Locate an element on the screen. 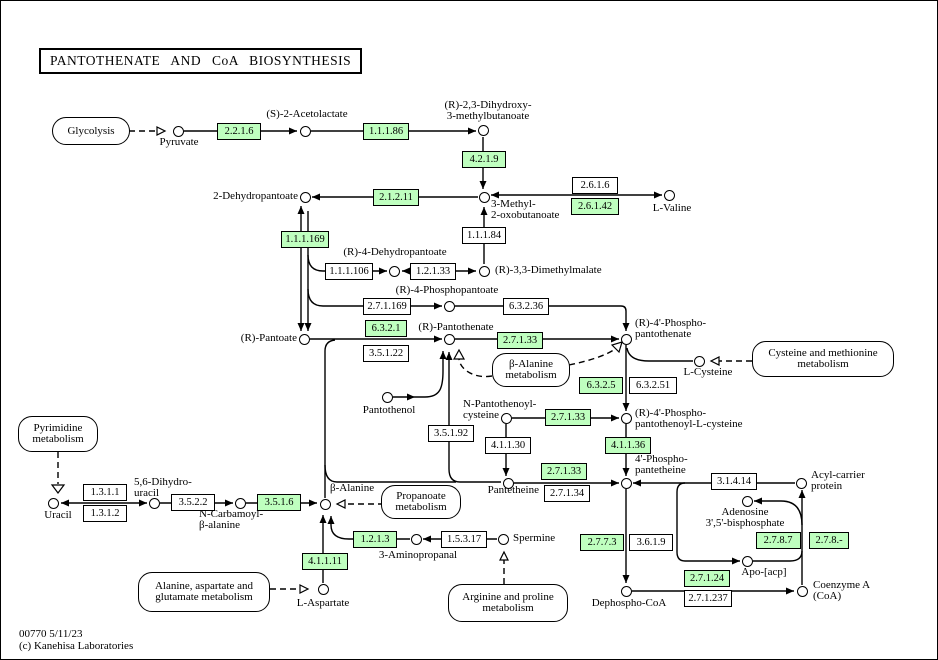  enzyme-box-2.7.1.169: 2.7.1.169 is located at coordinates (387, 306).